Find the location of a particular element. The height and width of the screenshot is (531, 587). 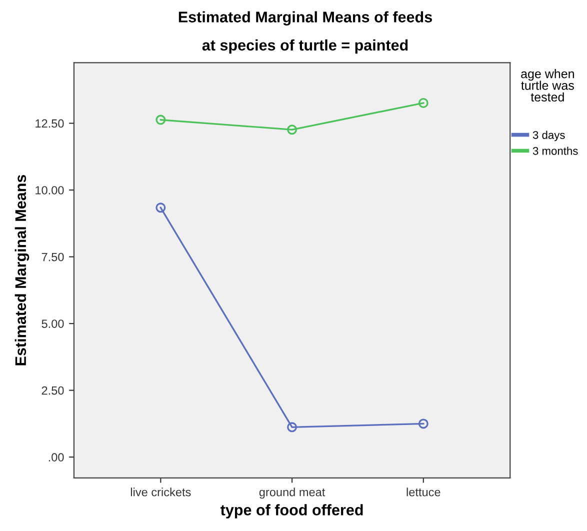

y-tick-label: 2.50 is located at coordinates (53, 390).